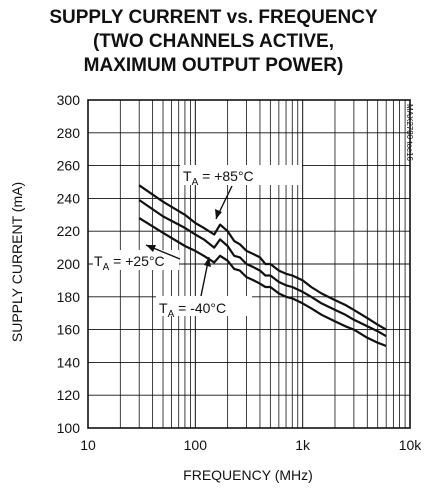 The height and width of the screenshot is (489, 427). Describe the element at coordinates (88, 445) in the screenshot. I see `x-tick-label: 10` at that location.